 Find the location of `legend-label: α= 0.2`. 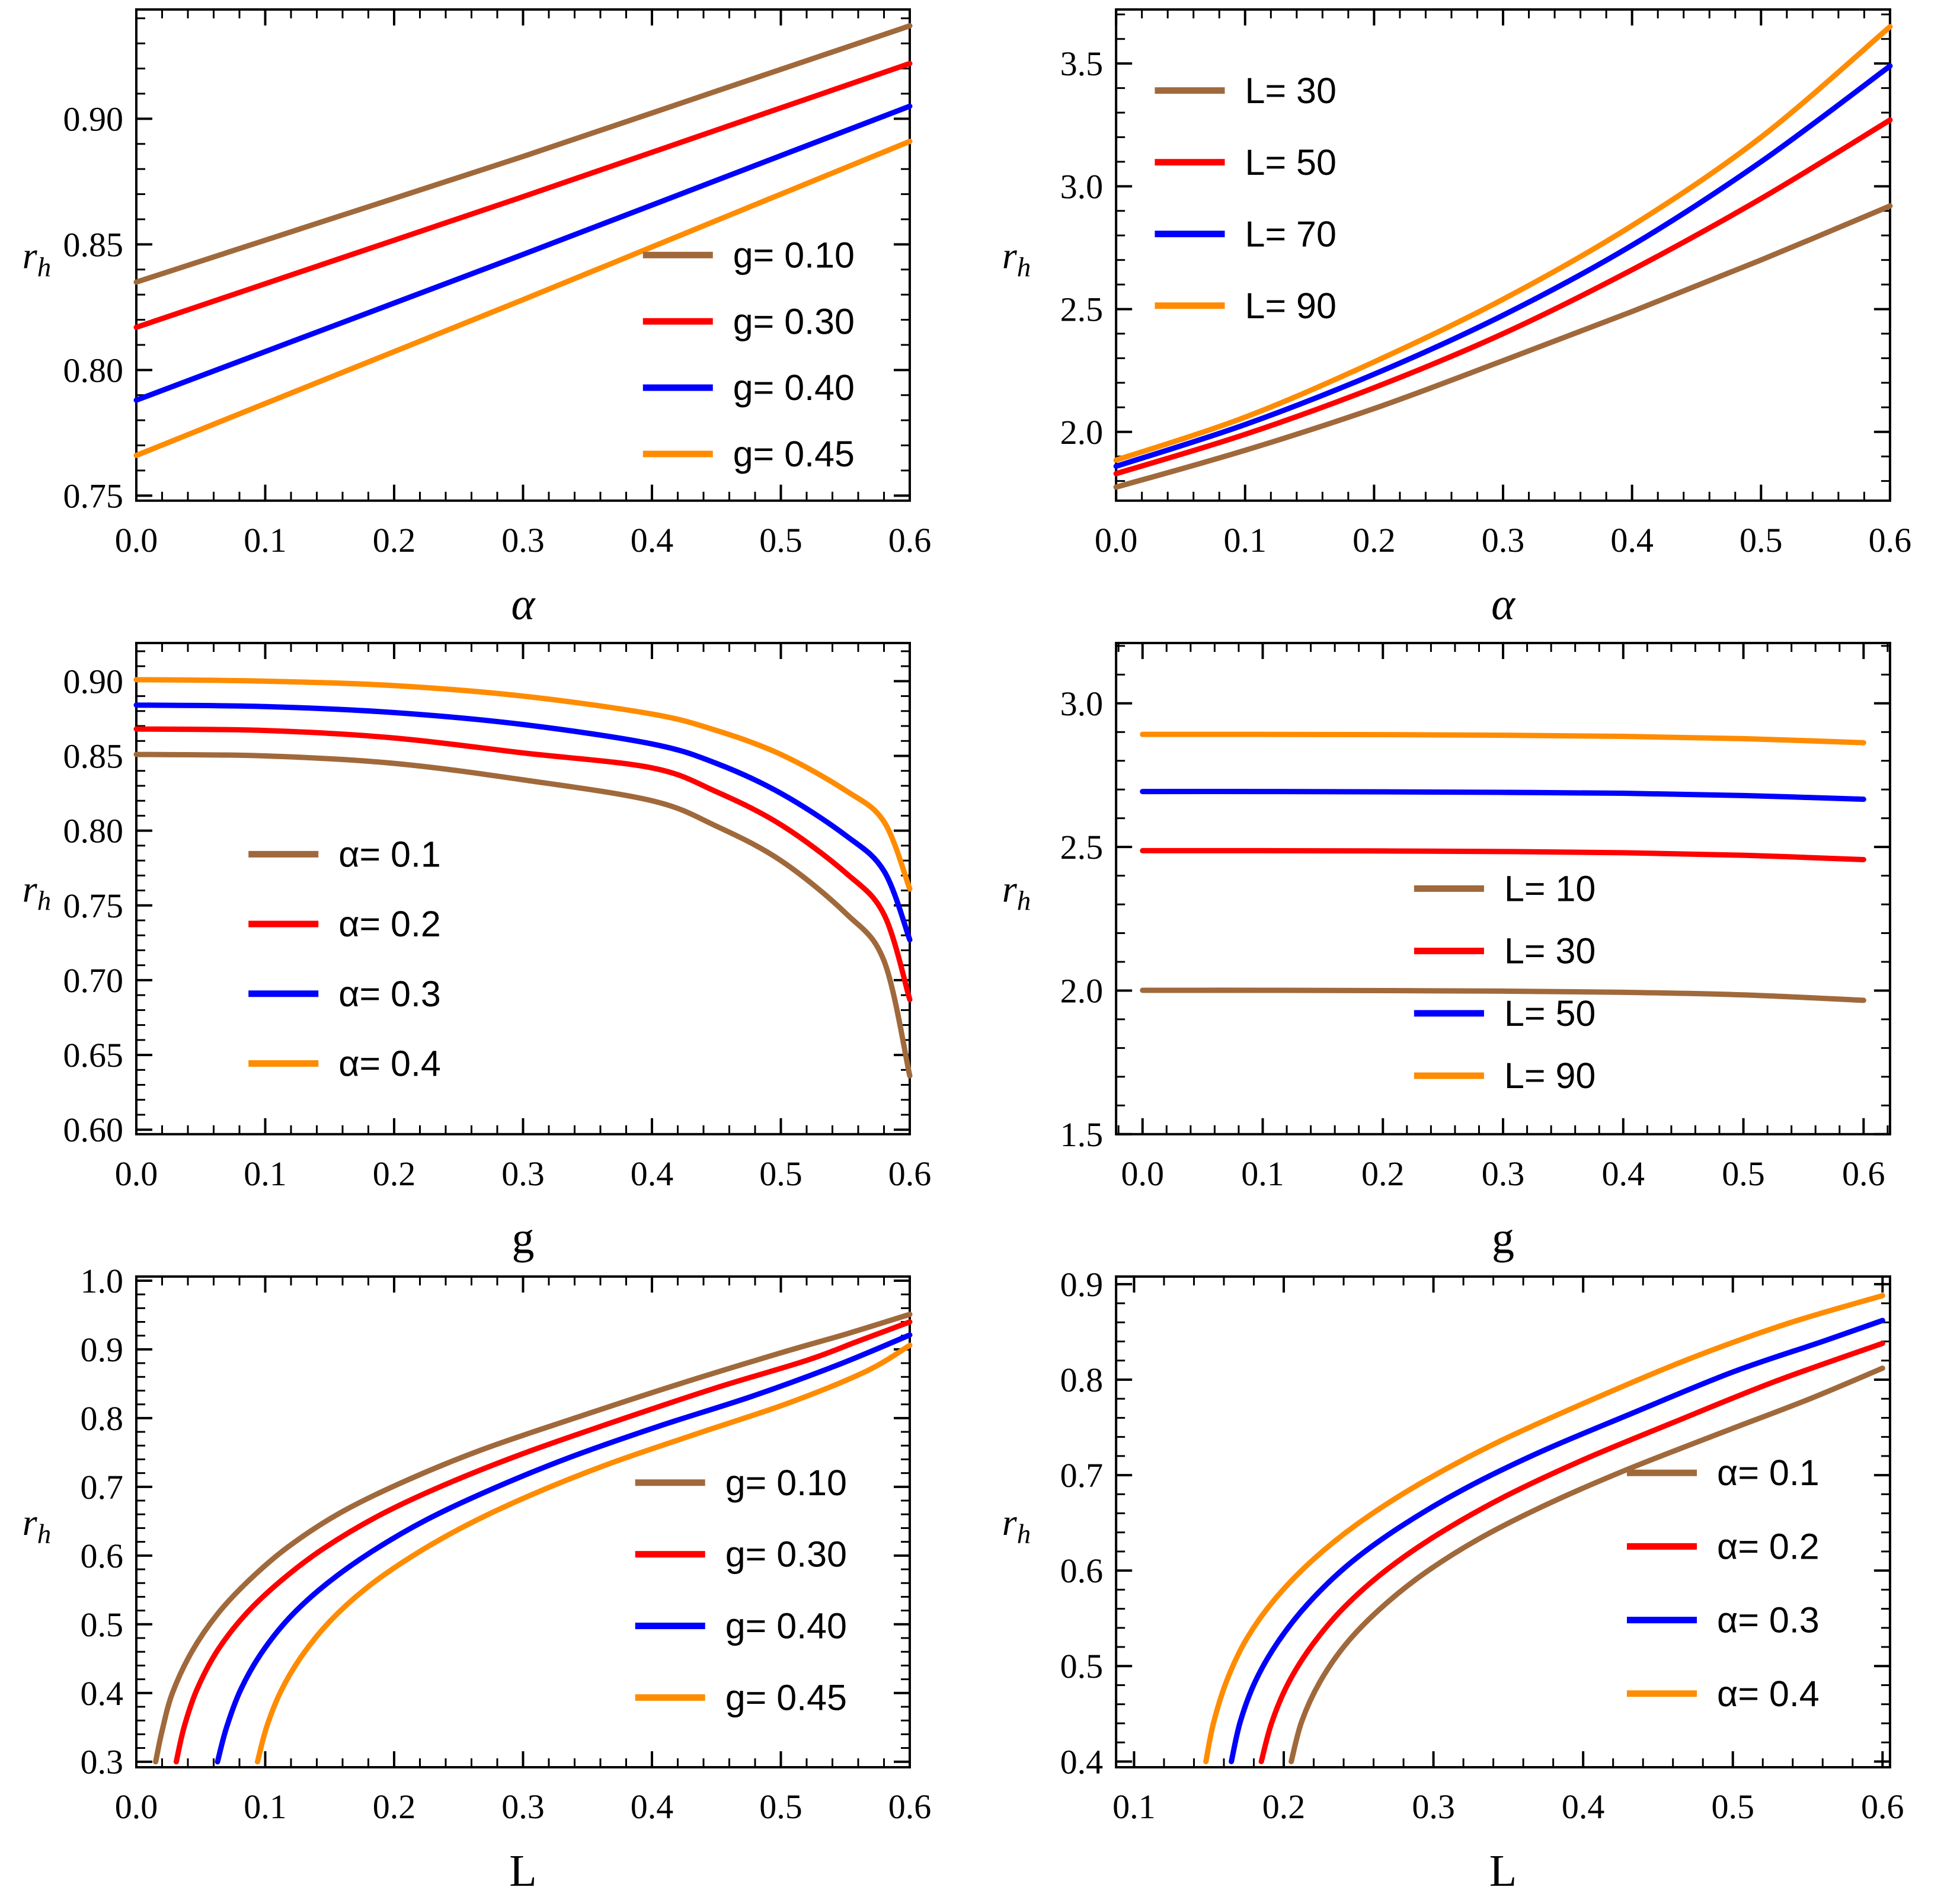

legend-label: α= 0.2 is located at coordinates (389, 924).